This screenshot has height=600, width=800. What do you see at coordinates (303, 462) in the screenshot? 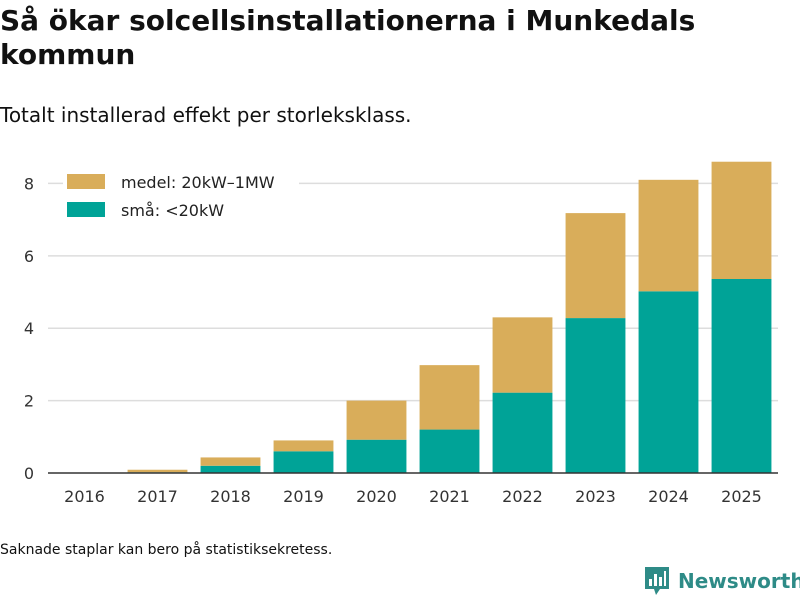
I see `bar-2019-small` at bounding box center [303, 462].